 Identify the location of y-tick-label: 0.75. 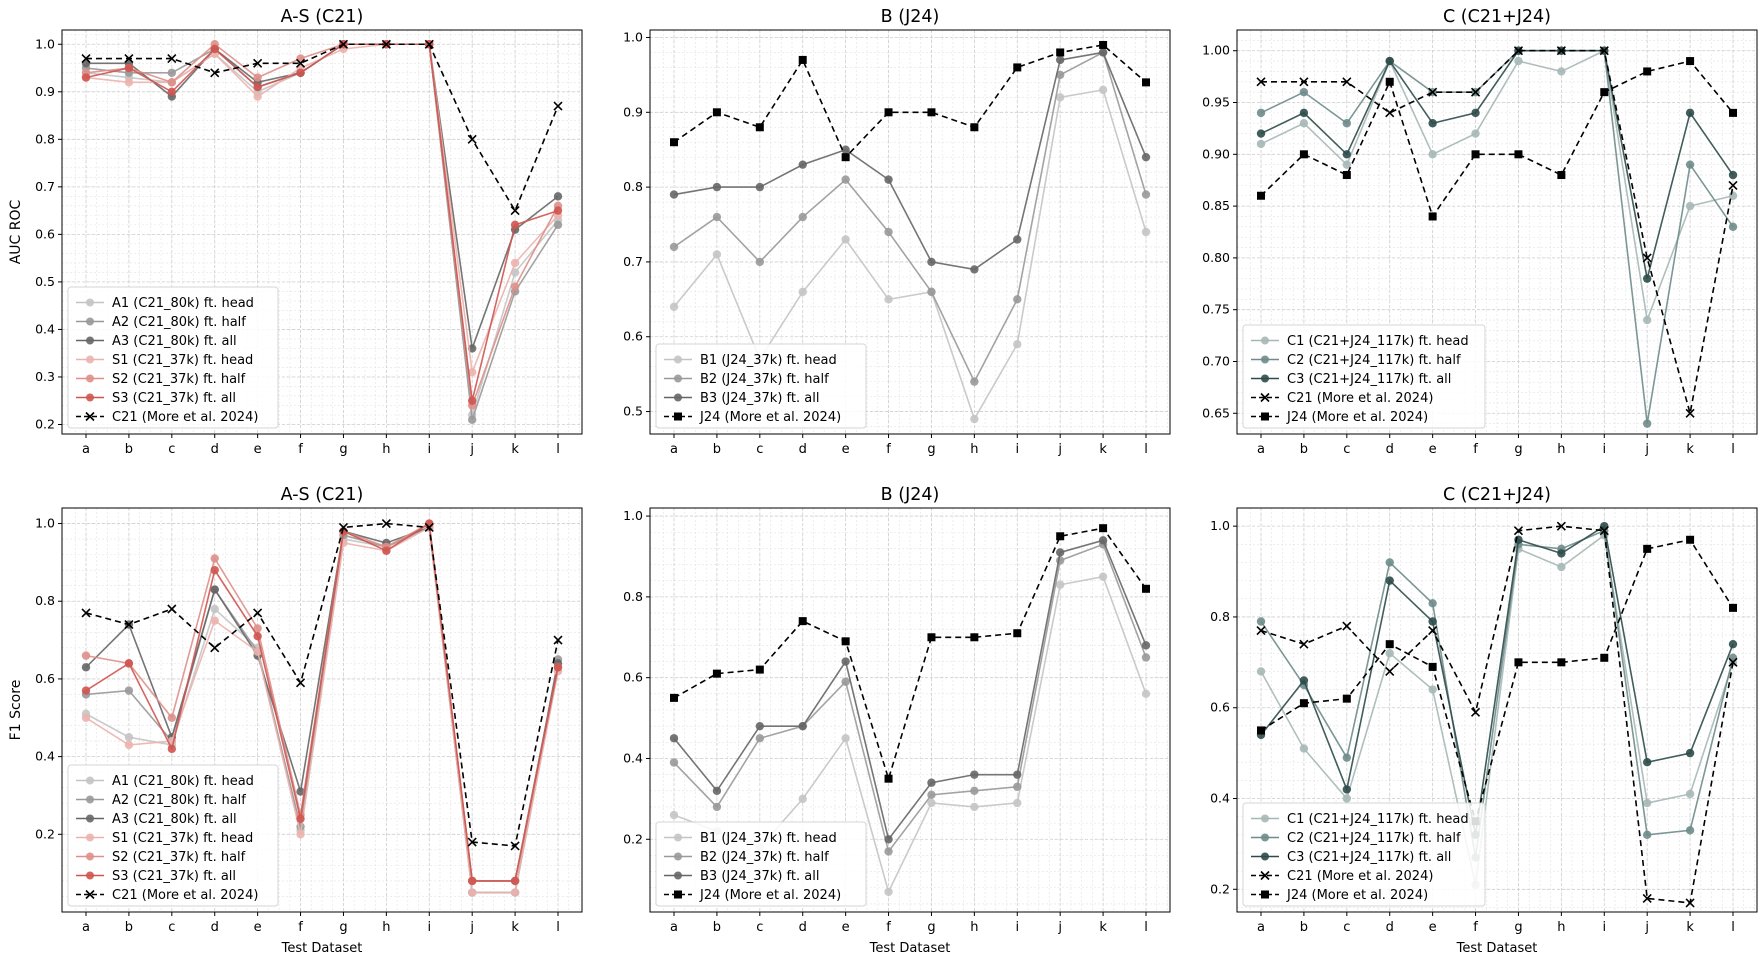
(1216, 309).